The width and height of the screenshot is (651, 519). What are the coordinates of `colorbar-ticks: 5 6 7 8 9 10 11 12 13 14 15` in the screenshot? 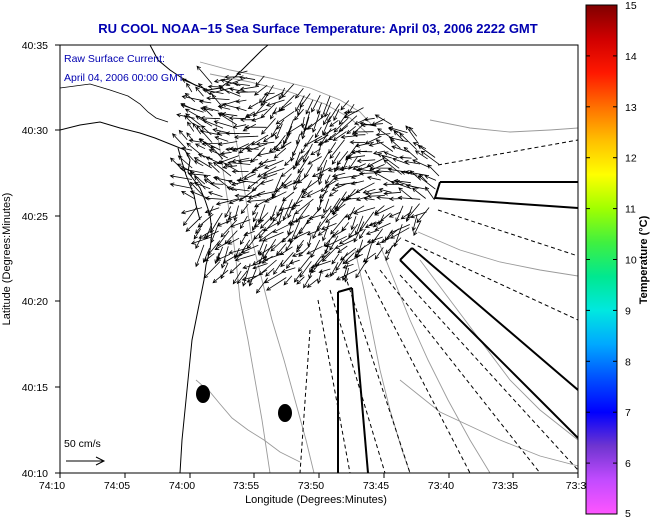 It's located at (611, 259).